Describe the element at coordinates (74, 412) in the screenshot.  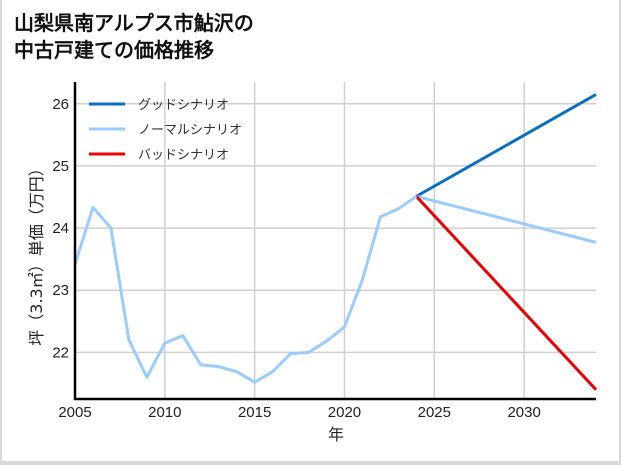
I see `x-tick-label: 2005` at that location.